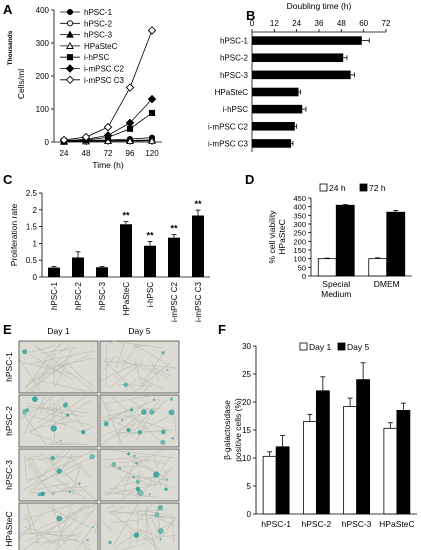 The image size is (421, 550). What do you see at coordinates (58, 331) in the screenshot?
I see `column-label: Day 1` at bounding box center [58, 331].